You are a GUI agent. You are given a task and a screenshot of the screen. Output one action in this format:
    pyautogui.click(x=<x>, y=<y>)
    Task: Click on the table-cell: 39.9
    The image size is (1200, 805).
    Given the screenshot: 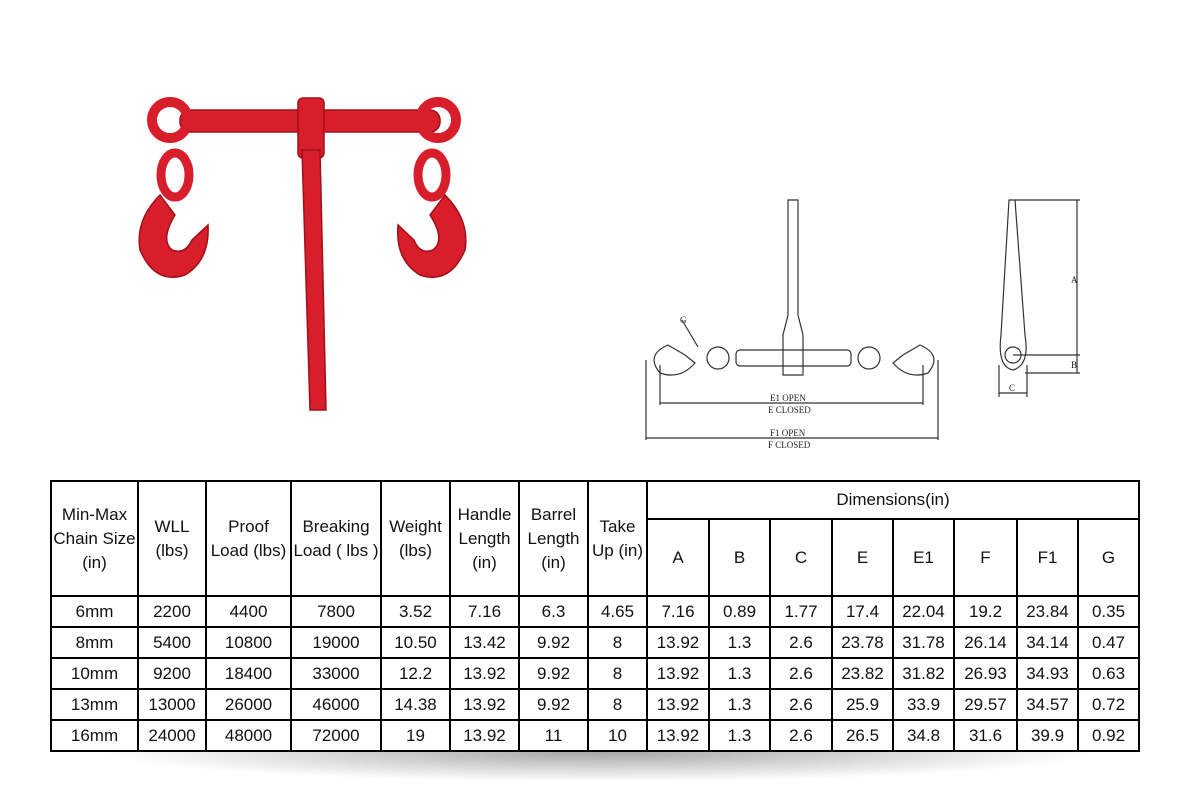 What is the action you would take?
    pyautogui.click(x=1047, y=735)
    